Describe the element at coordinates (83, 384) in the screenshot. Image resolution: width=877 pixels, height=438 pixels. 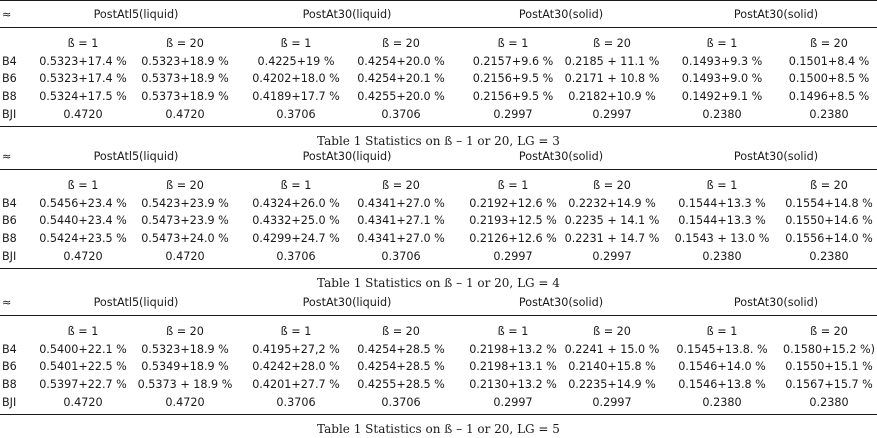
I see `table-cell: 0.5397+22.7 %` at that location.